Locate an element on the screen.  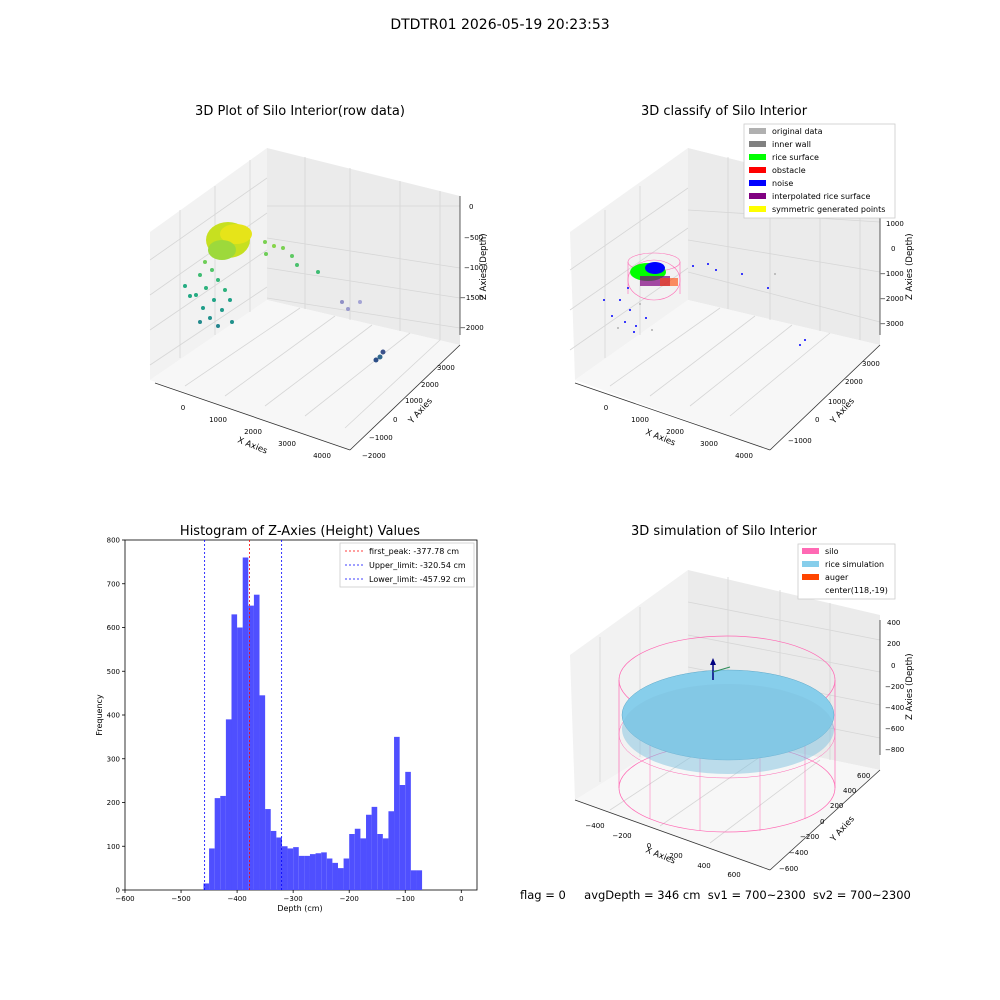
svg-text: 200 is located at coordinates (893, 644).